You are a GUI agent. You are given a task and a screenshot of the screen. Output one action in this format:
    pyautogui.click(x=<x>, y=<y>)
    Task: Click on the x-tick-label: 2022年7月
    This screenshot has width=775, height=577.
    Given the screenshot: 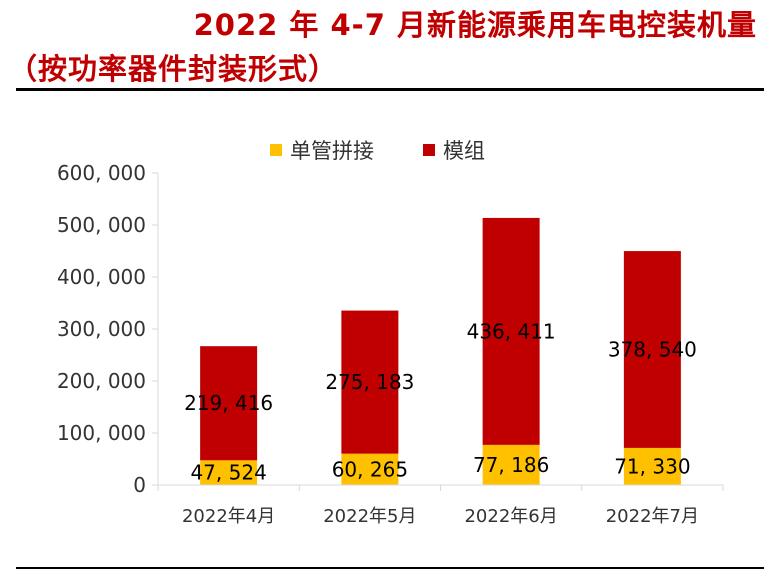 What is the action you would take?
    pyautogui.click(x=652, y=516)
    